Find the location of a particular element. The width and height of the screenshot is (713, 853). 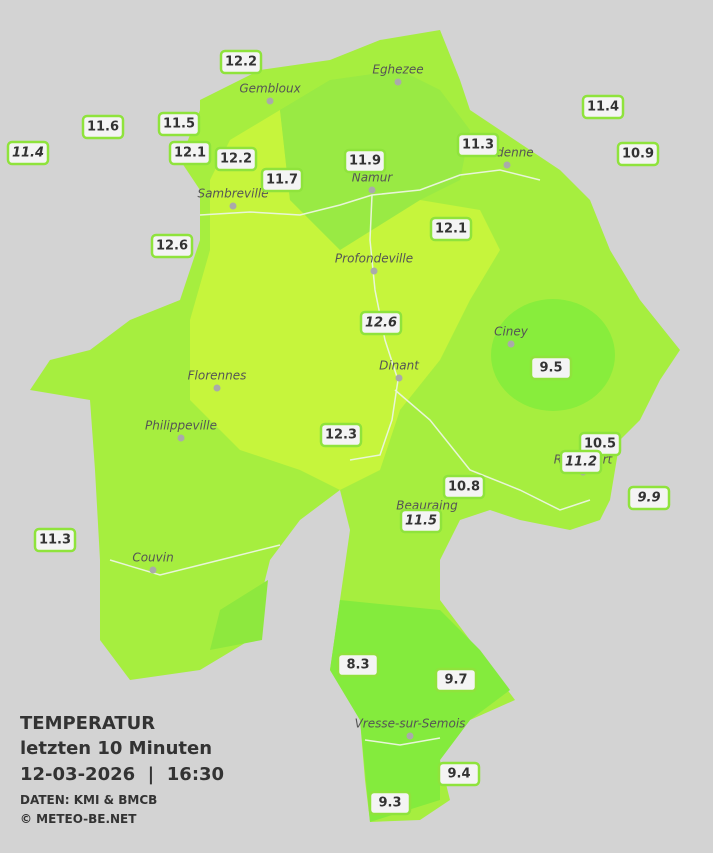

station-value: 9.4 is located at coordinates (458, 774).